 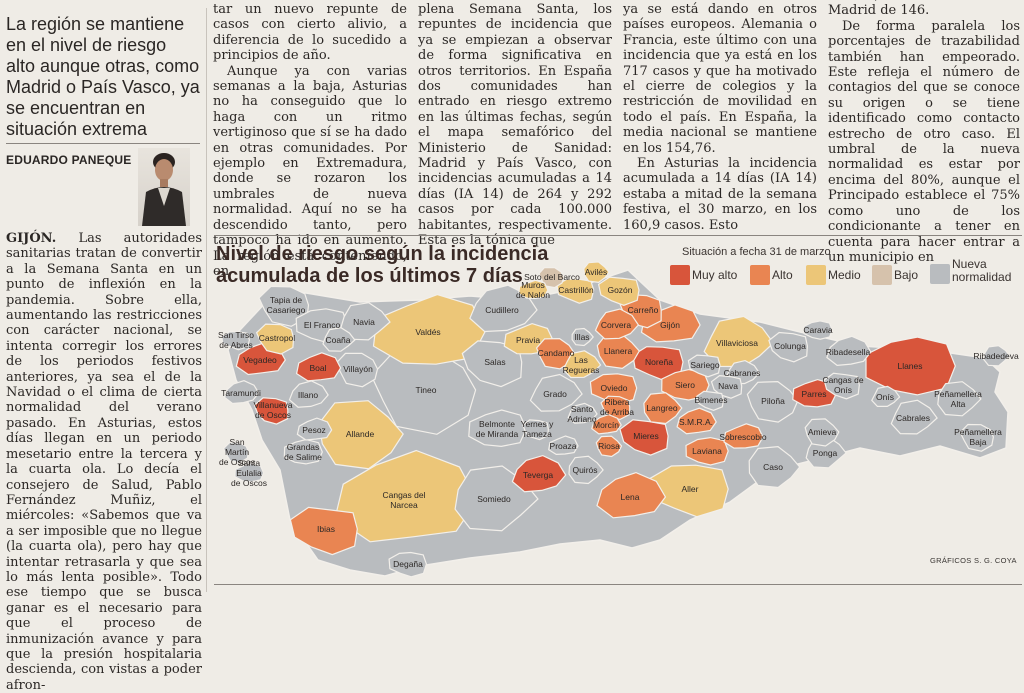 What do you see at coordinates (772, 401) in the screenshot?
I see `municipality-piloña` at bounding box center [772, 401].